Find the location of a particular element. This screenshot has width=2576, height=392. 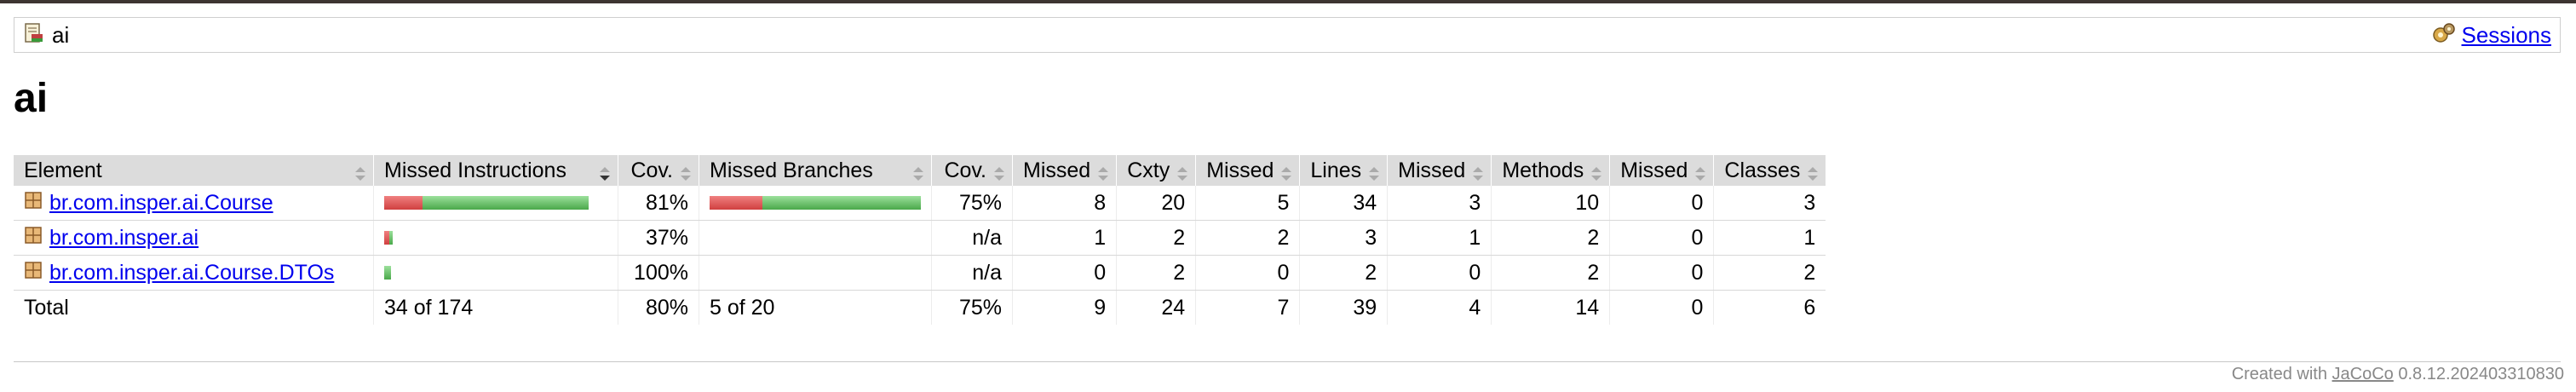

cxty-cell: 20 is located at coordinates (1156, 203).